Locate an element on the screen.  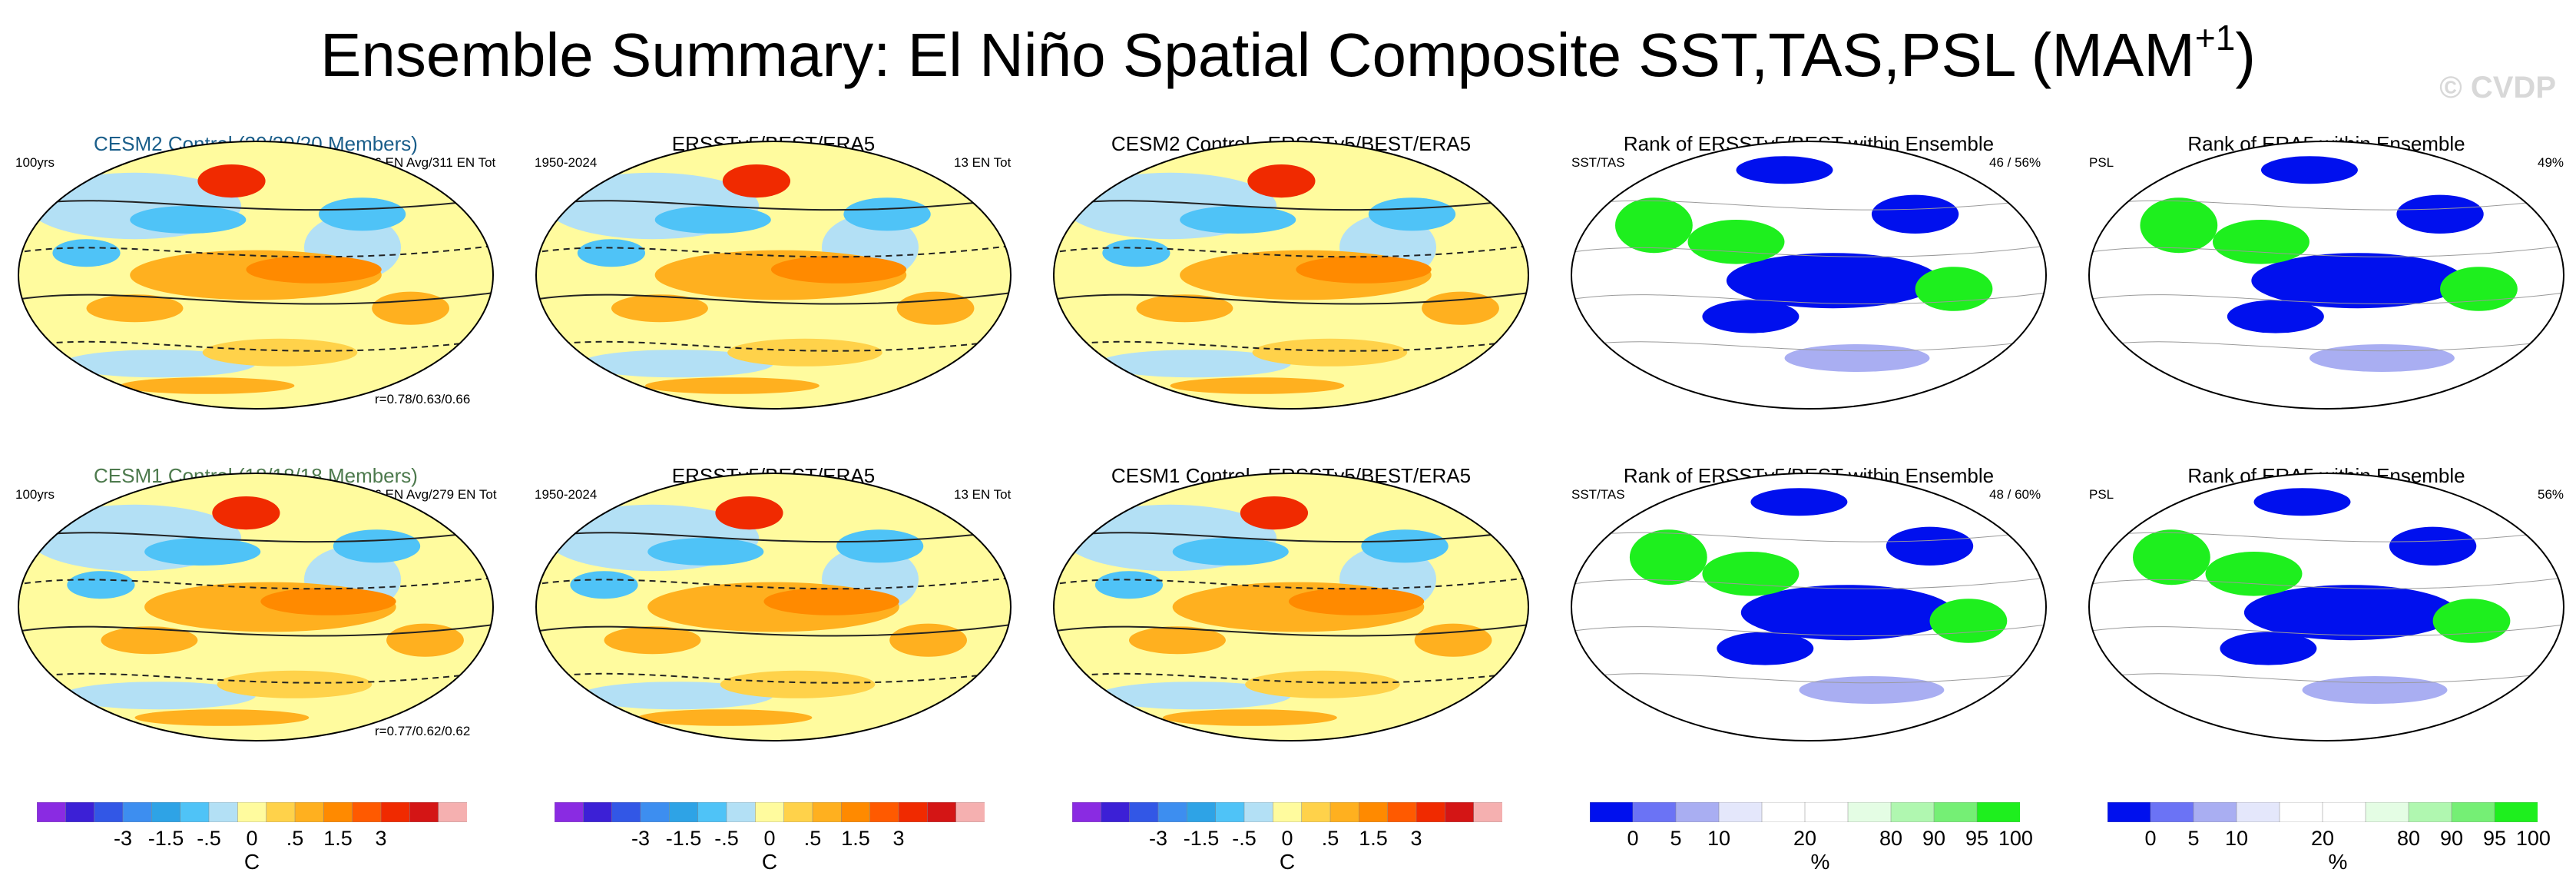
watermark: © CVDP is located at coordinates (2497, 87).